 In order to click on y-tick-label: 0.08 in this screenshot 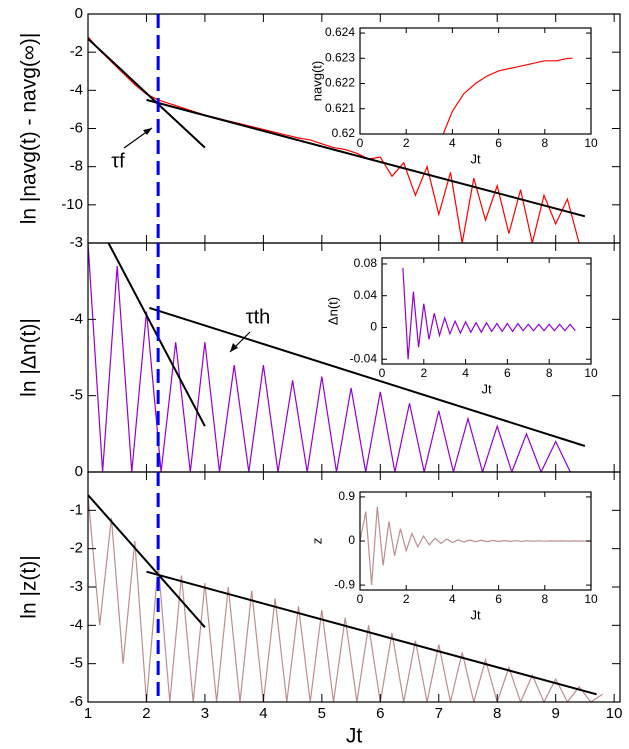, I will do `click(366, 263)`.